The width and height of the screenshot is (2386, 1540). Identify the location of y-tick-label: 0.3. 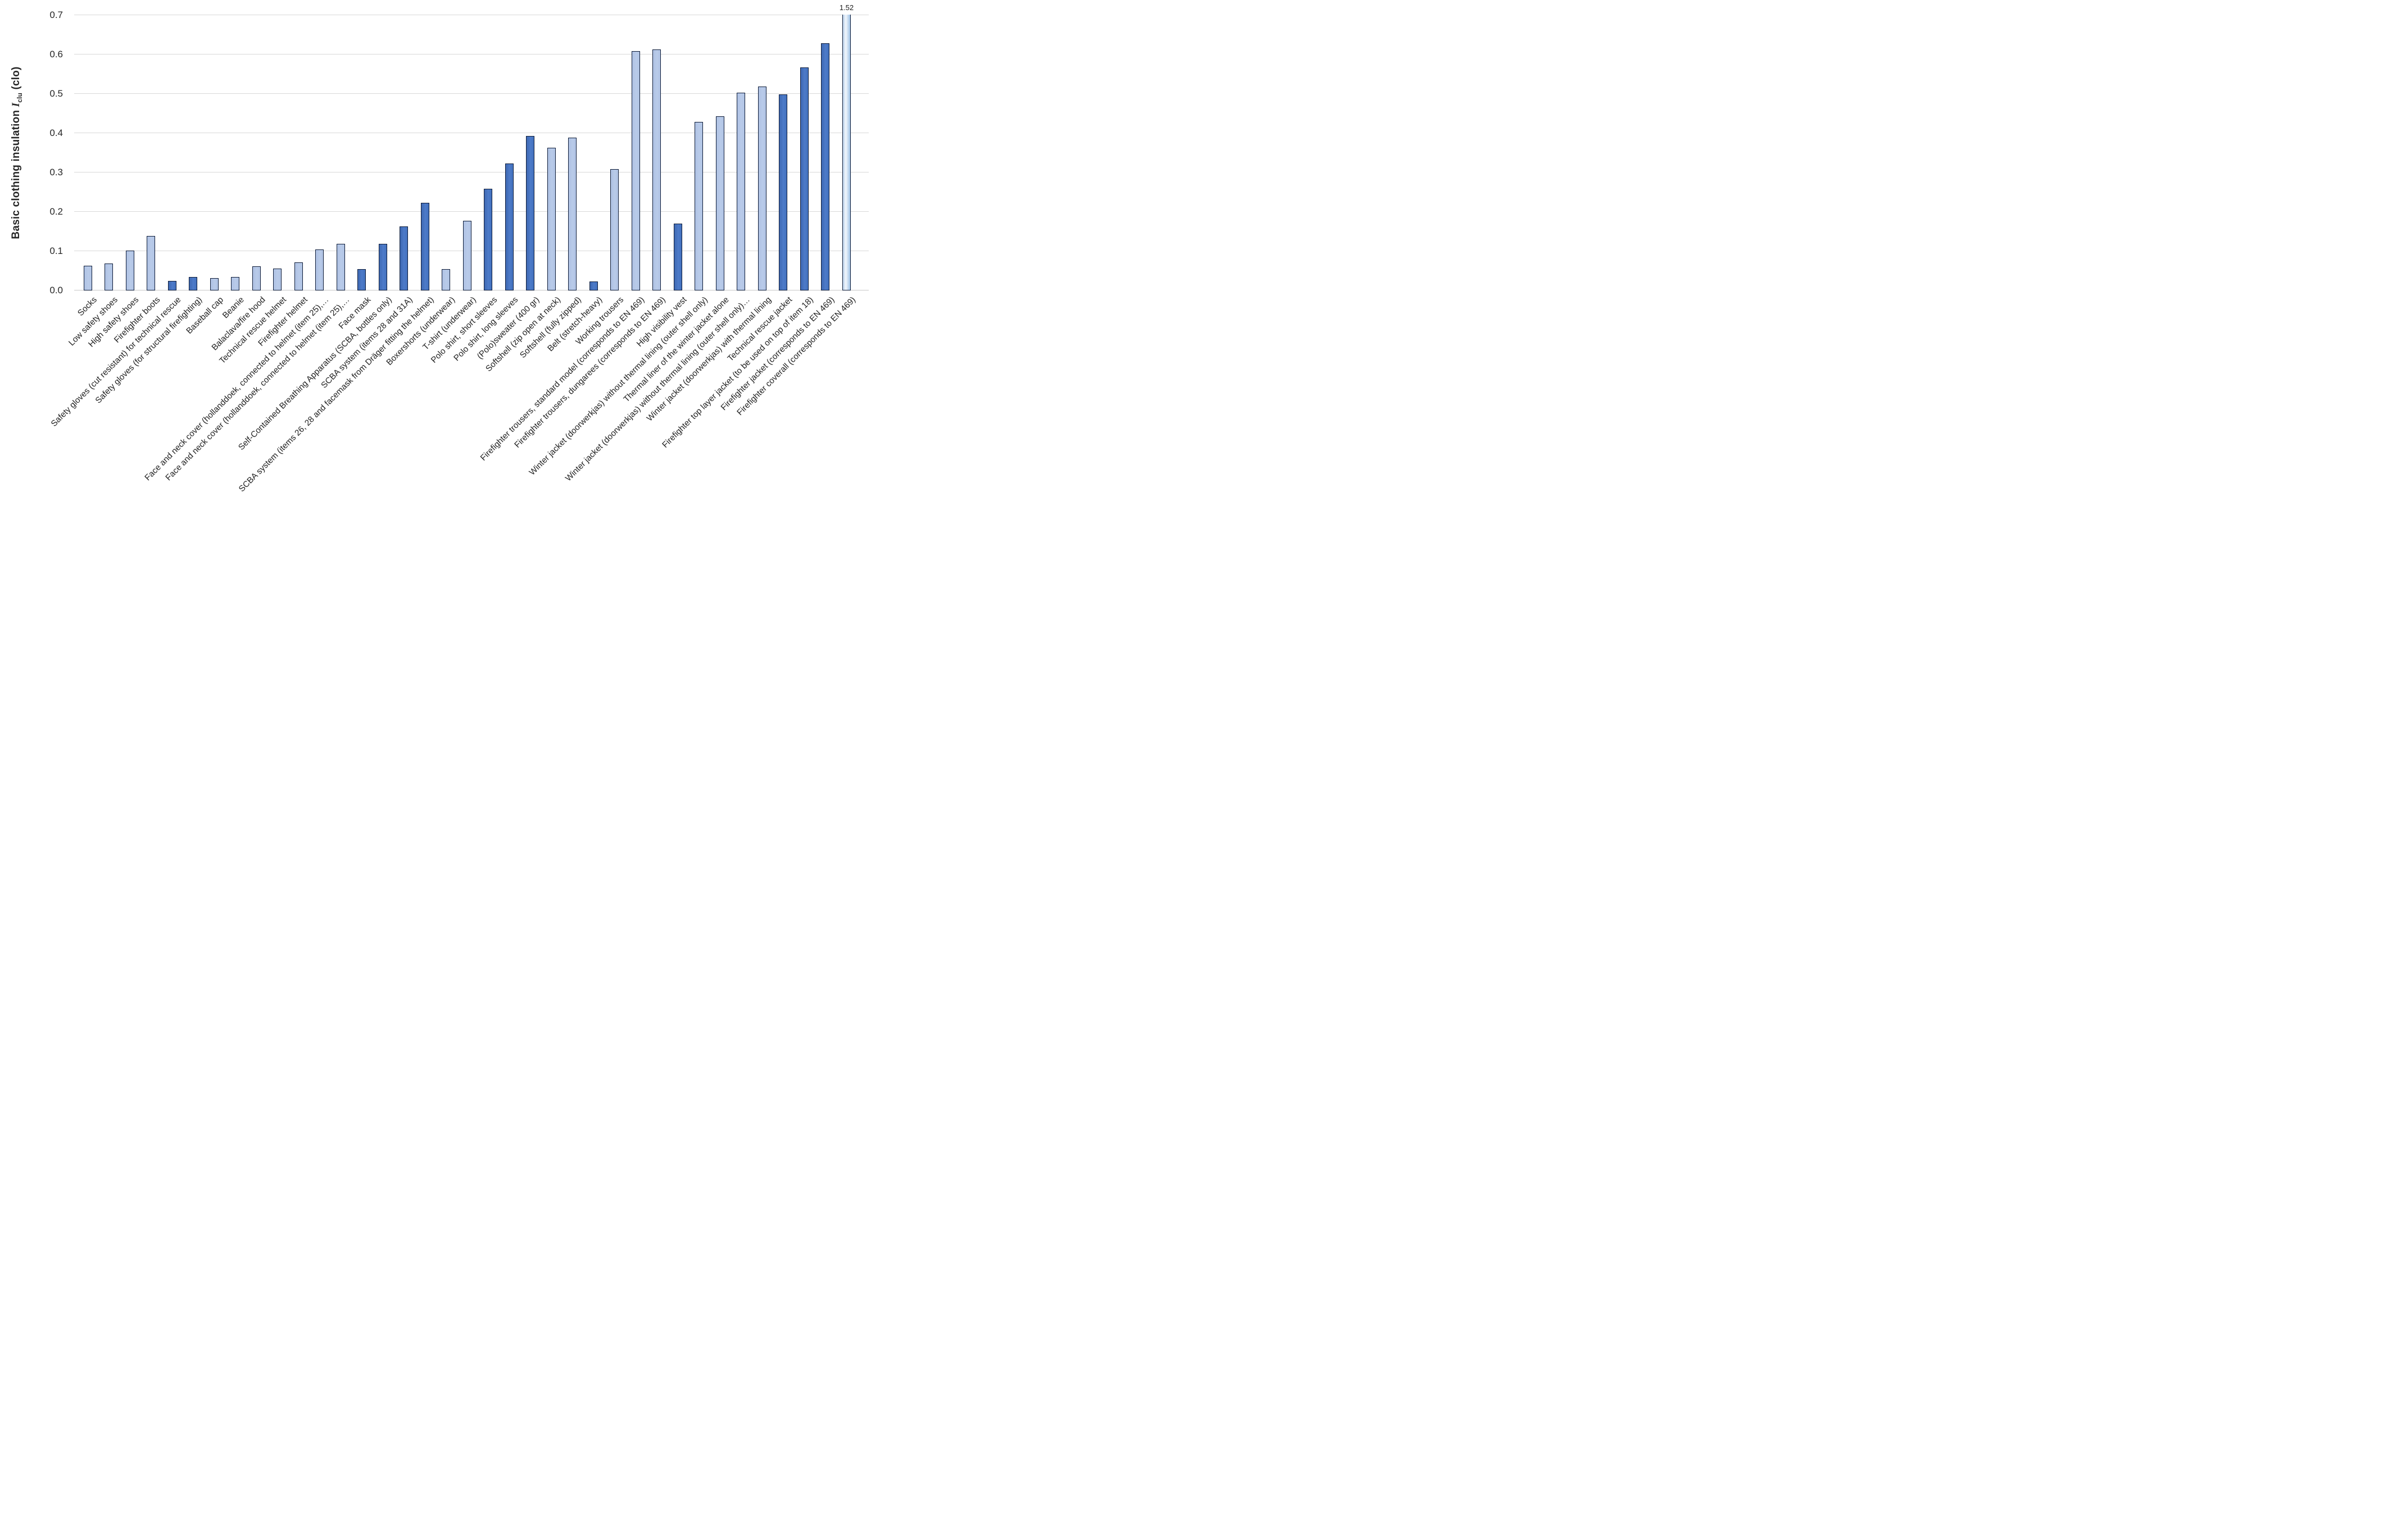
(56, 172).